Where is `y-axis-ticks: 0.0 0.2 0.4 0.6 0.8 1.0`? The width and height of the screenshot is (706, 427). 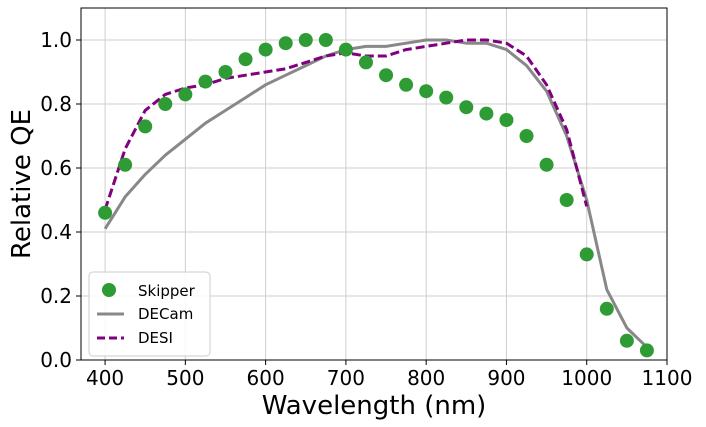 y-axis-ticks: 0.0 0.2 0.4 0.6 0.8 1.0 is located at coordinates (60, 200).